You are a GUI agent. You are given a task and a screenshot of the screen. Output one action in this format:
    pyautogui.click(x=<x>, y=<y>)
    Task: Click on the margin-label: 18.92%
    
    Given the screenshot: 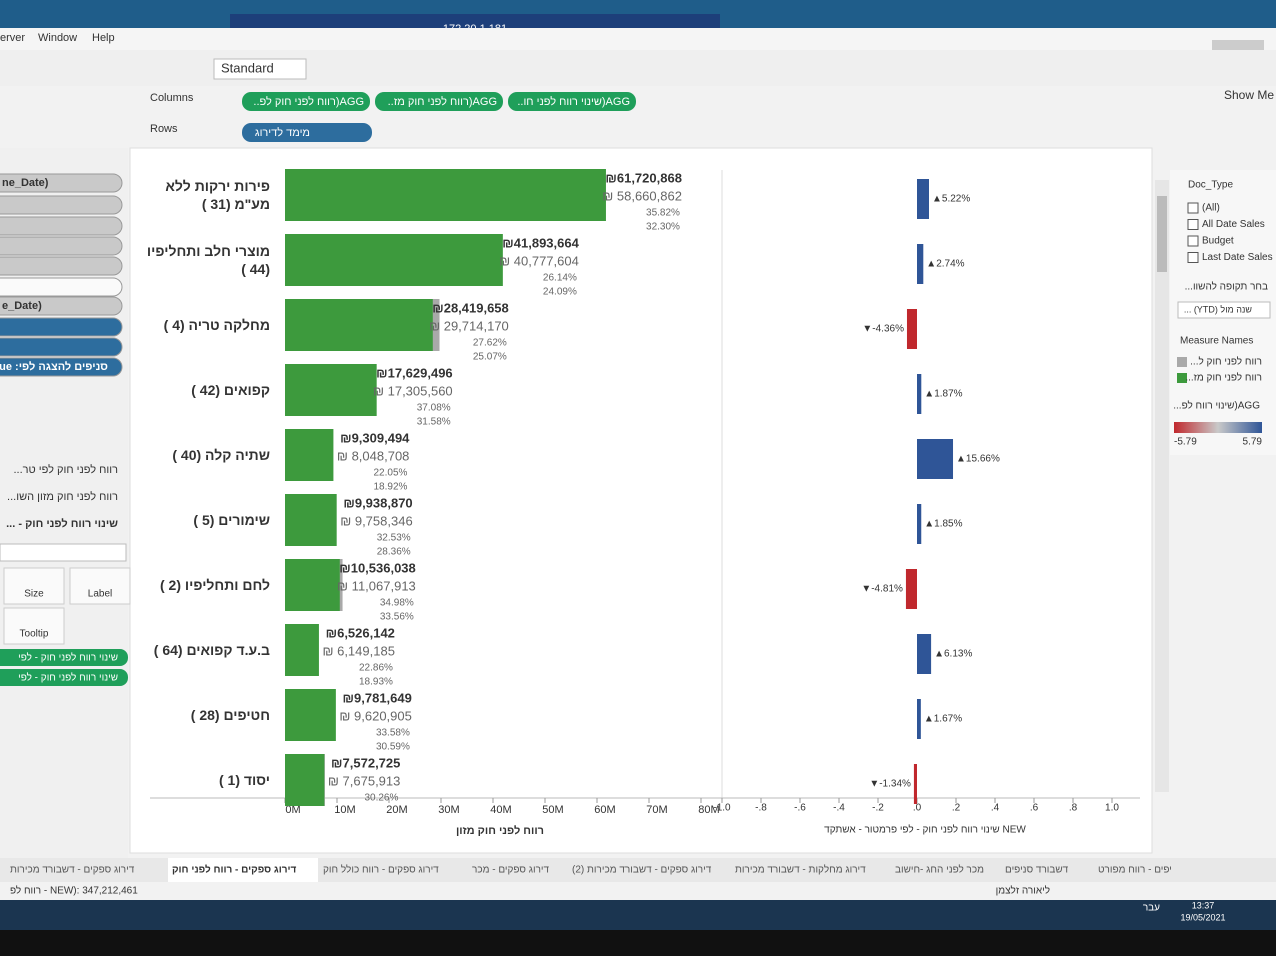 What is the action you would take?
    pyautogui.click(x=390, y=487)
    